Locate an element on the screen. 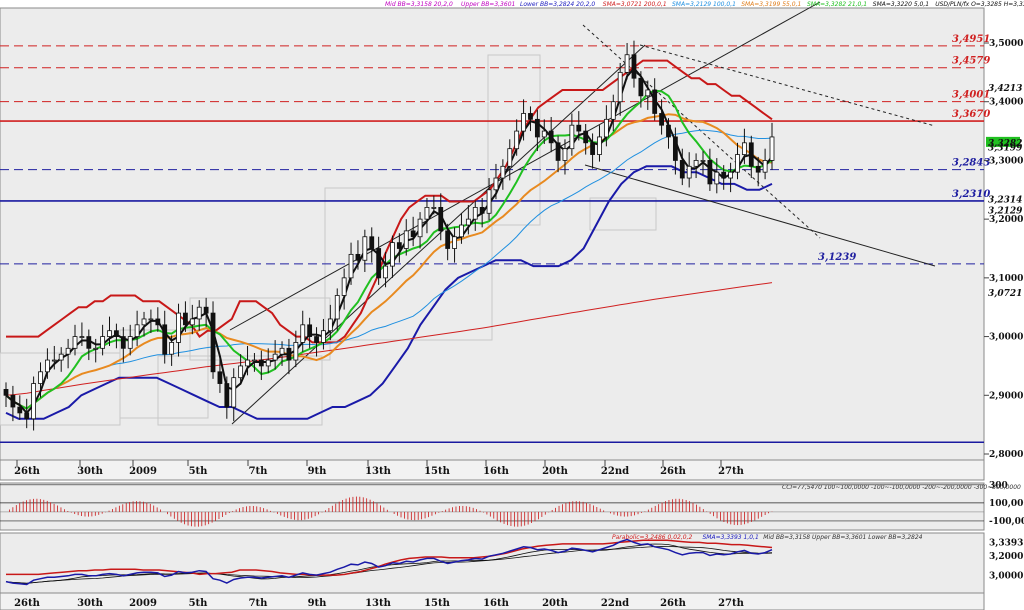 The image size is (1024, 610). level-label-6: 3,1239 is located at coordinates (837, 257).